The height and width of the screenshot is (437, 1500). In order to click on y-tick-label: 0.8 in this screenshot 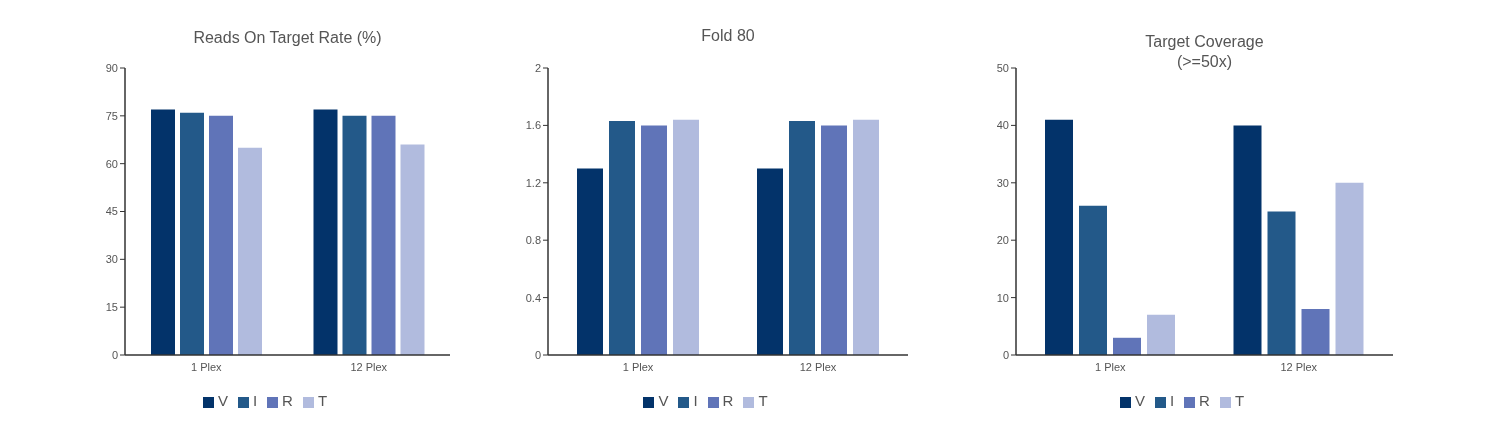, I will do `click(533, 240)`.